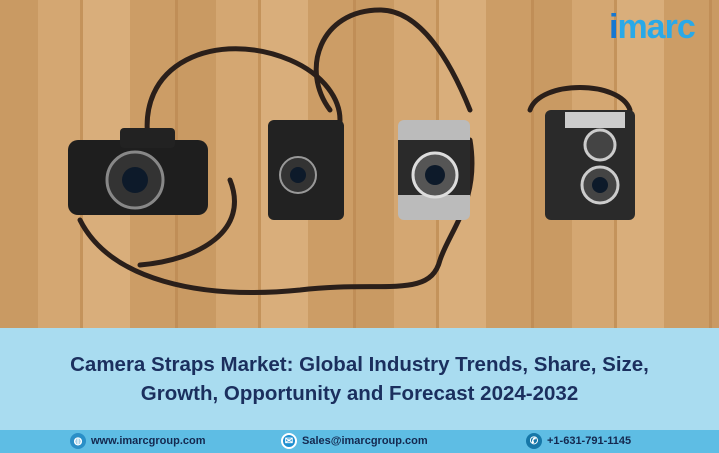 The image size is (719, 453). I want to click on email-link: Sales@imarcgroup.com, so click(365, 441).